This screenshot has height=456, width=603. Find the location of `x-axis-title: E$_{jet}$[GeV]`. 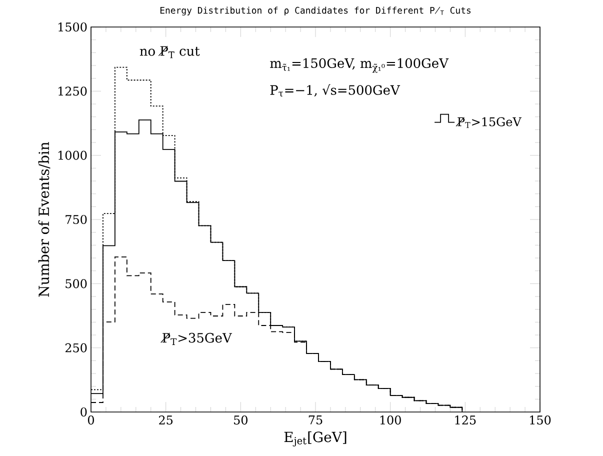

x-axis-title: E$_{jet}$[GeV] is located at coordinates (315, 438).